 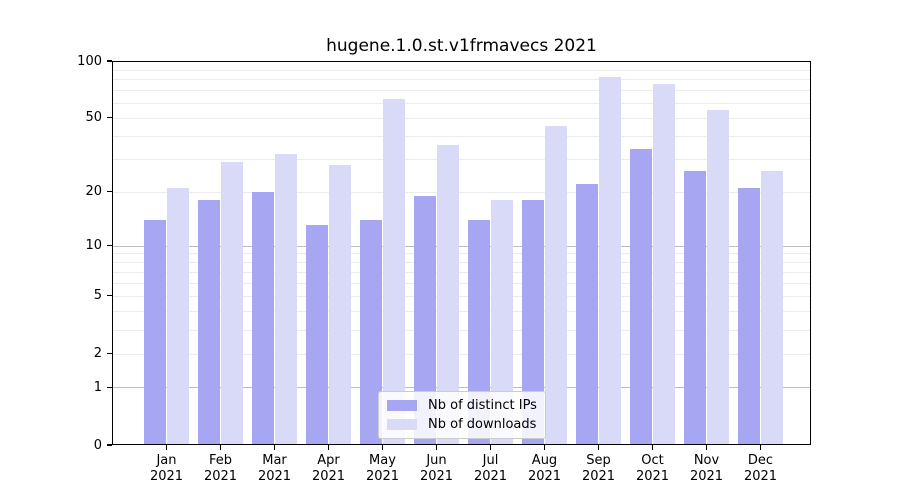 I want to click on x-tick-label-month: May, so click(x=382, y=460).